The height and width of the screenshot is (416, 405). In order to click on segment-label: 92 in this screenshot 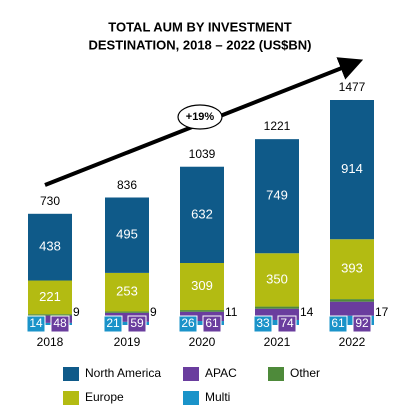, I will do `click(362, 323)`.